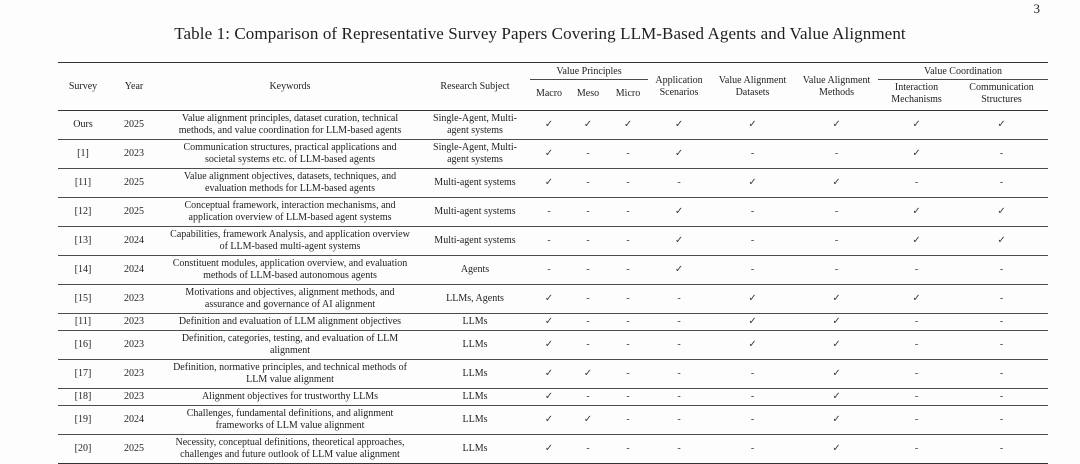  What do you see at coordinates (134, 86) in the screenshot?
I see `col-header-year: Year` at bounding box center [134, 86].